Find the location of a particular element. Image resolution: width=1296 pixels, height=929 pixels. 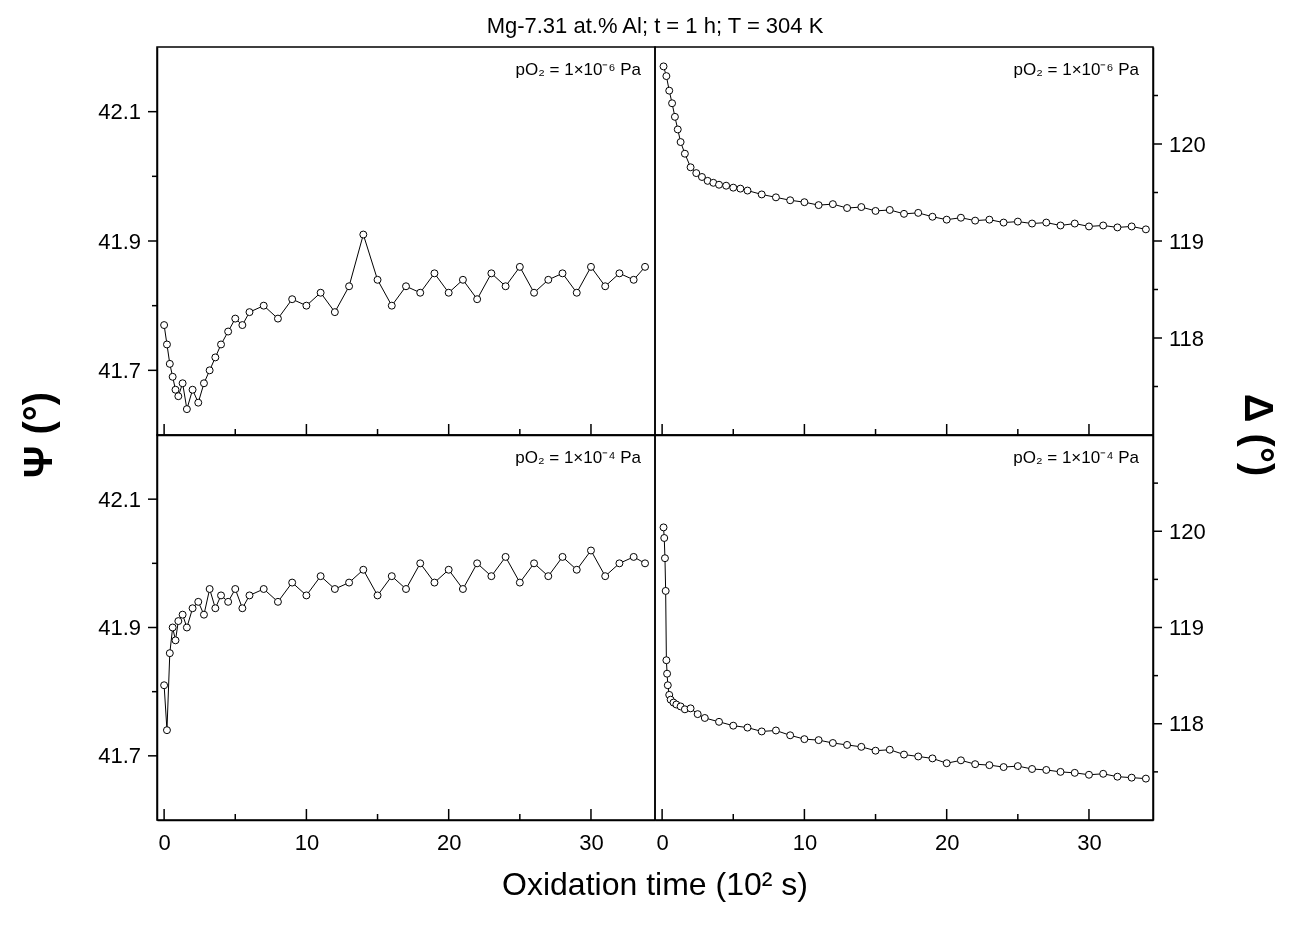

y-axis-title: Δ (°) is located at coordinates (1259, 435).